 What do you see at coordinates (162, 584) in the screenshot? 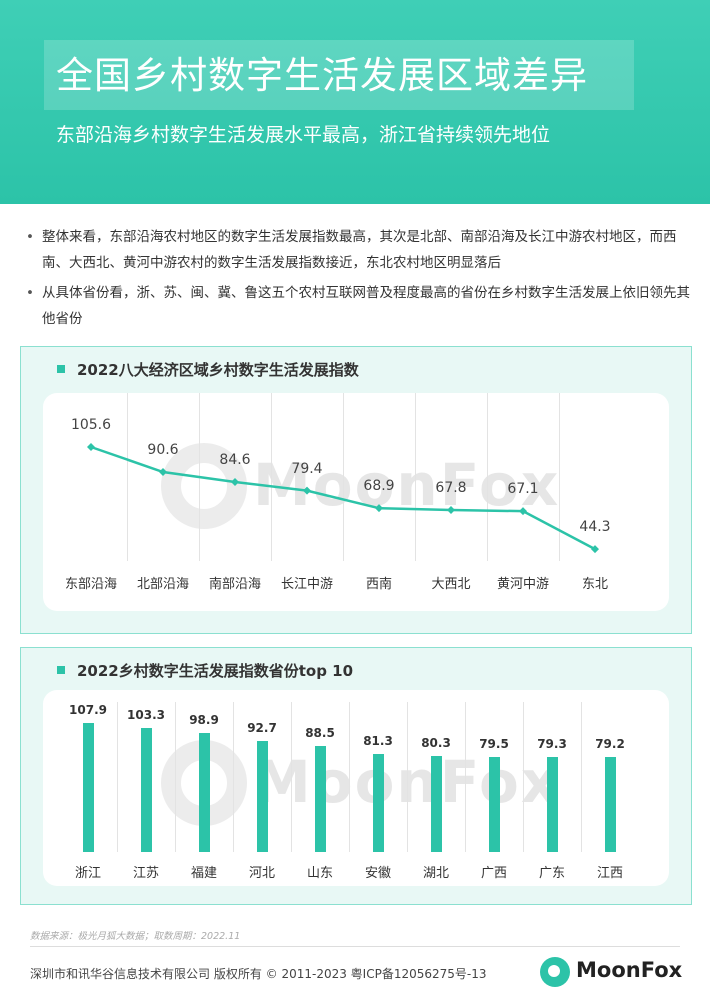
I see `category-label: 北部沿海` at bounding box center [162, 584].